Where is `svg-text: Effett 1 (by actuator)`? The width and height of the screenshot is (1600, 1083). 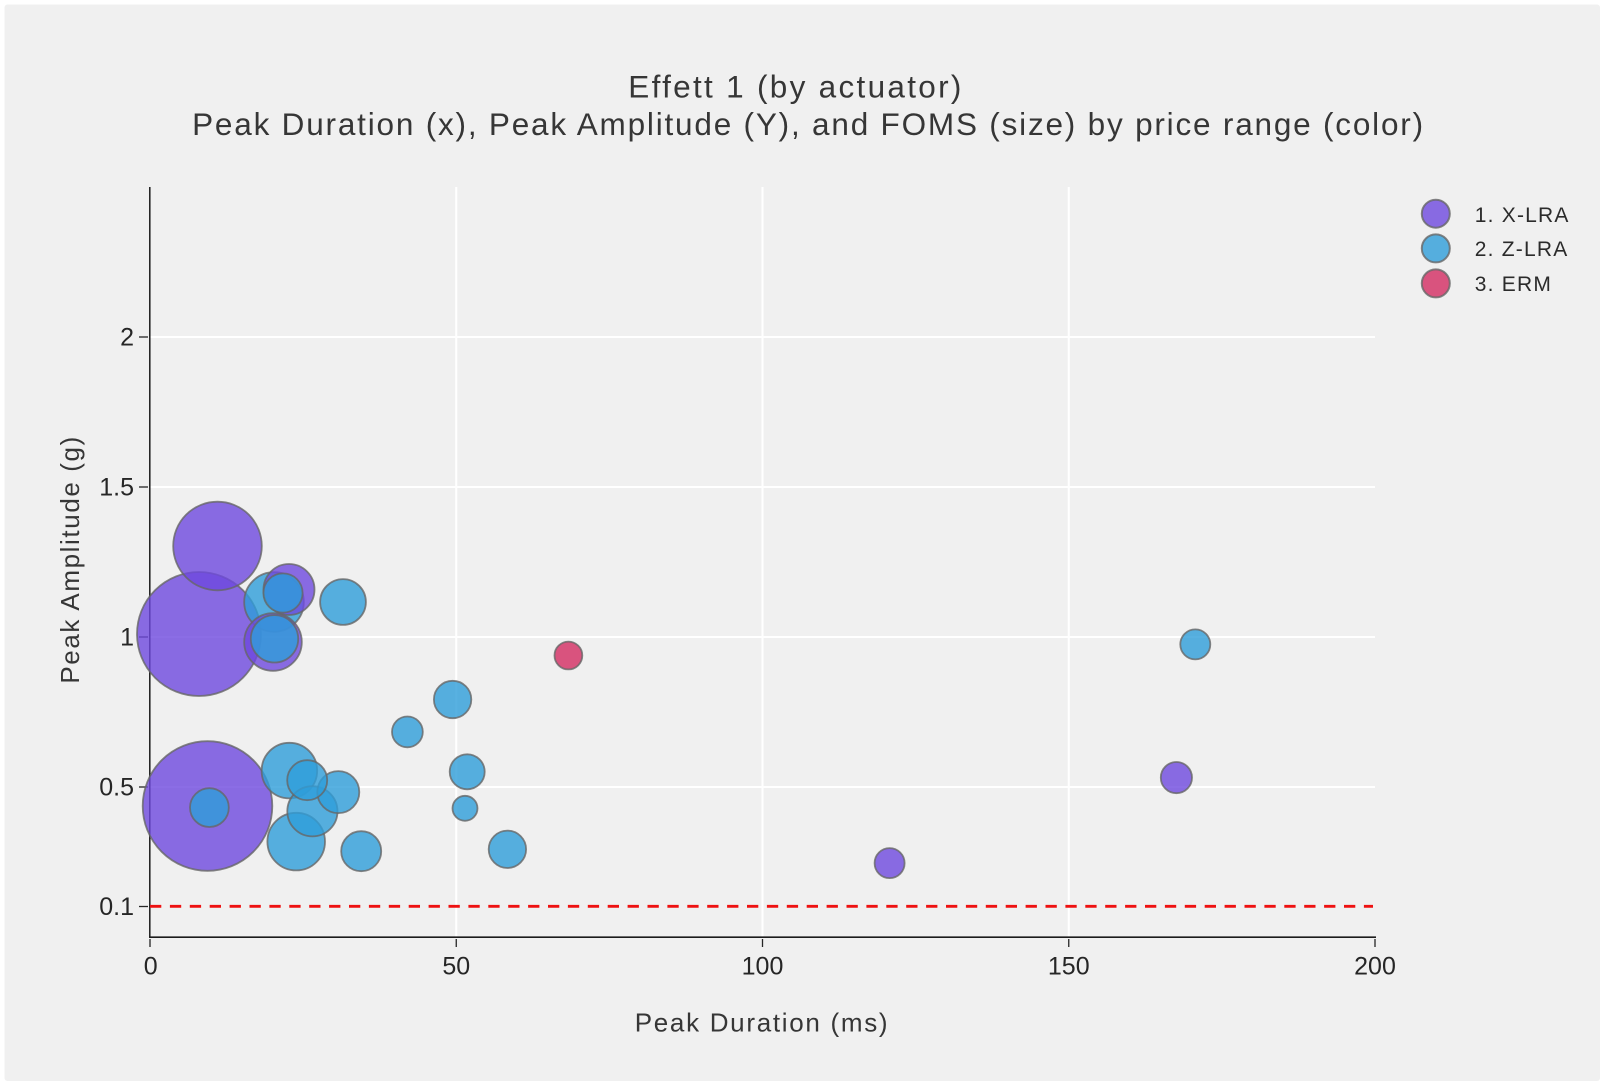 svg-text: Effett 1 (by actuator) is located at coordinates (795, 87).